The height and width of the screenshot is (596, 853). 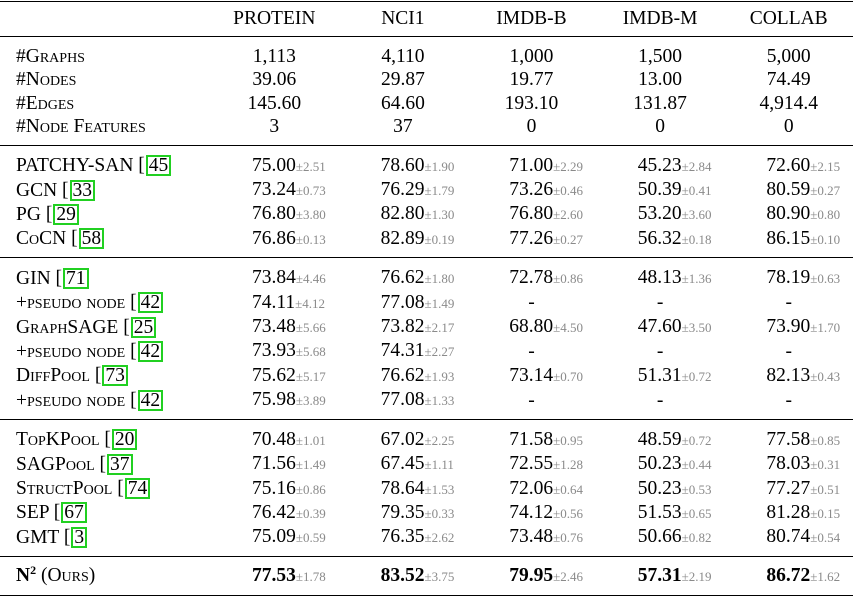 What do you see at coordinates (310, 328) in the screenshot?
I see `score-std: ±5.66` at bounding box center [310, 328].